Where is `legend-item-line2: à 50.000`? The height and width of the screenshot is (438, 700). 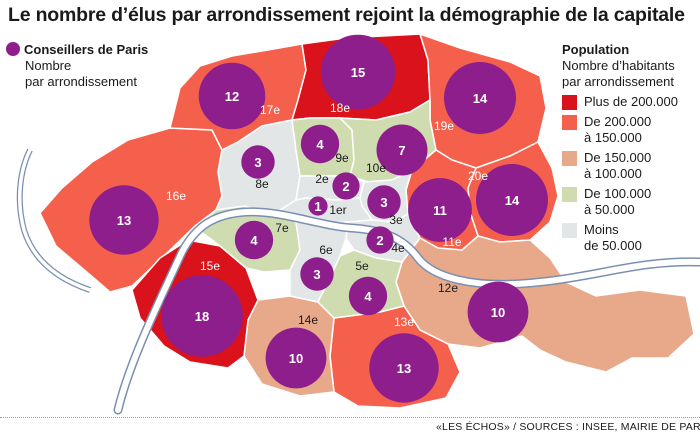
legend-item-line2: à 50.000 is located at coordinates (609, 209).